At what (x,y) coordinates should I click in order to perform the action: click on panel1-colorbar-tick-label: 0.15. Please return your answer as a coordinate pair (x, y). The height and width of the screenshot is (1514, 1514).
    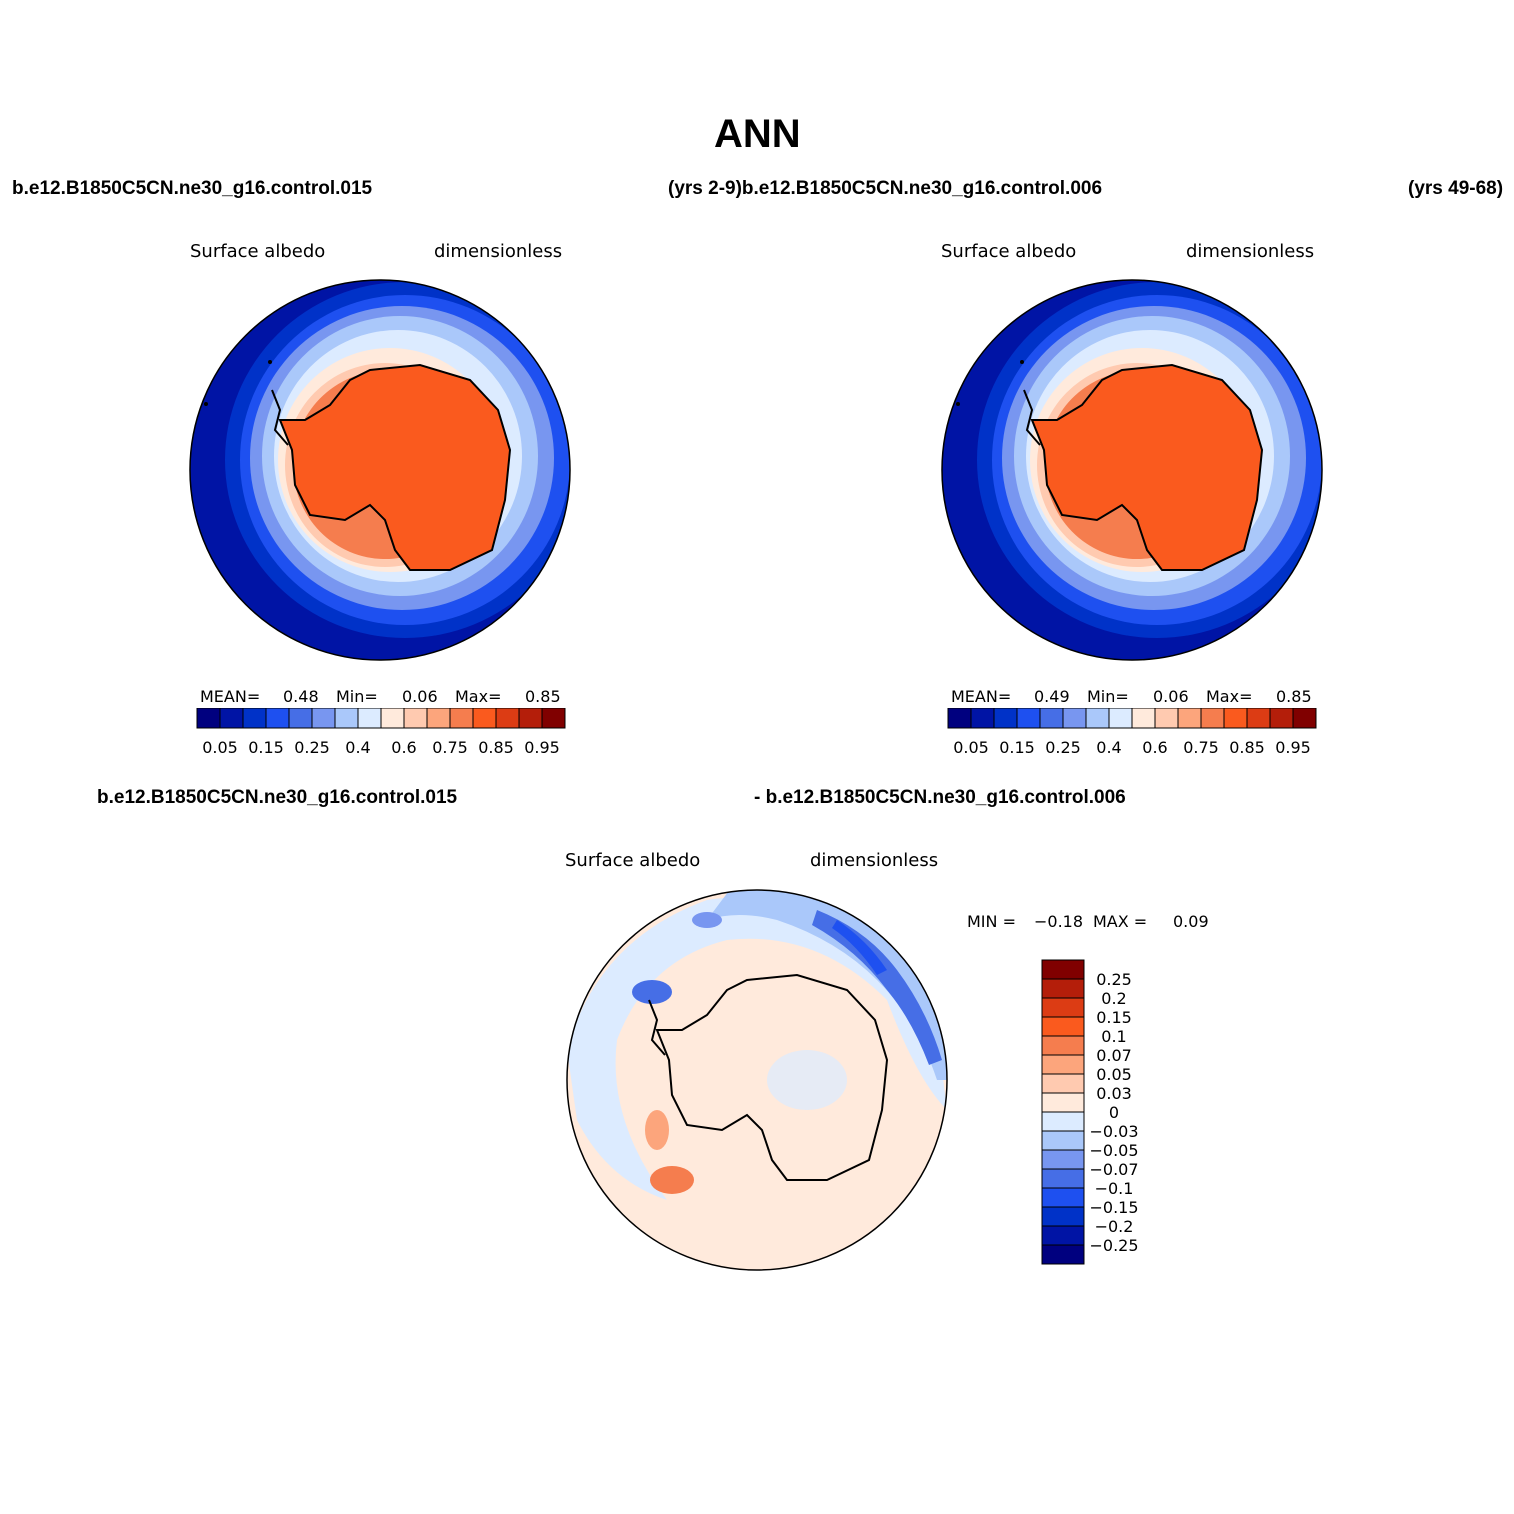
    Looking at the image, I should click on (266, 747).